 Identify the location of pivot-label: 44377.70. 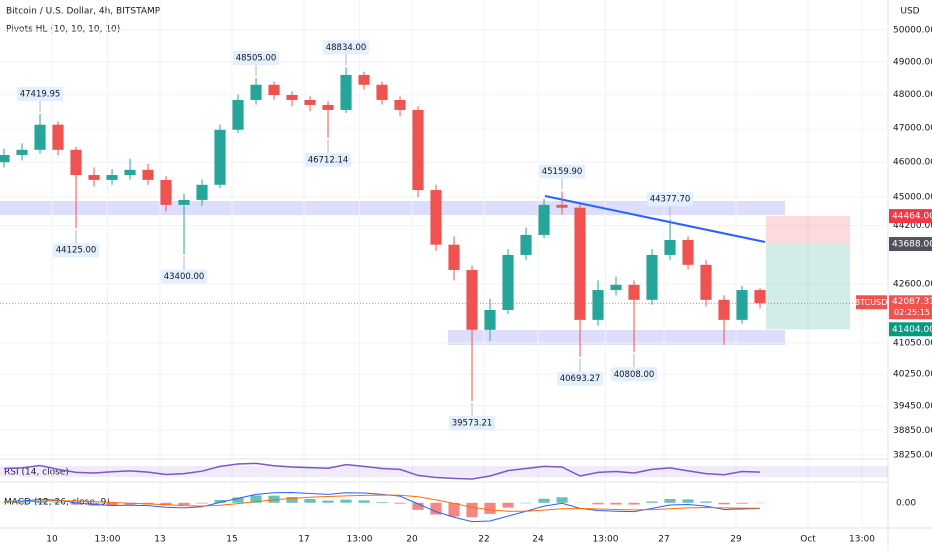
(670, 200).